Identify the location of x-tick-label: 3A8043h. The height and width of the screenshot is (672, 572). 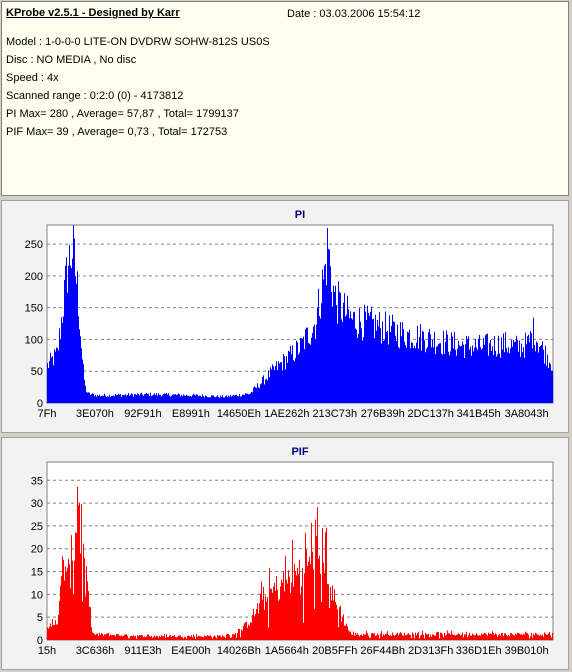
(527, 414).